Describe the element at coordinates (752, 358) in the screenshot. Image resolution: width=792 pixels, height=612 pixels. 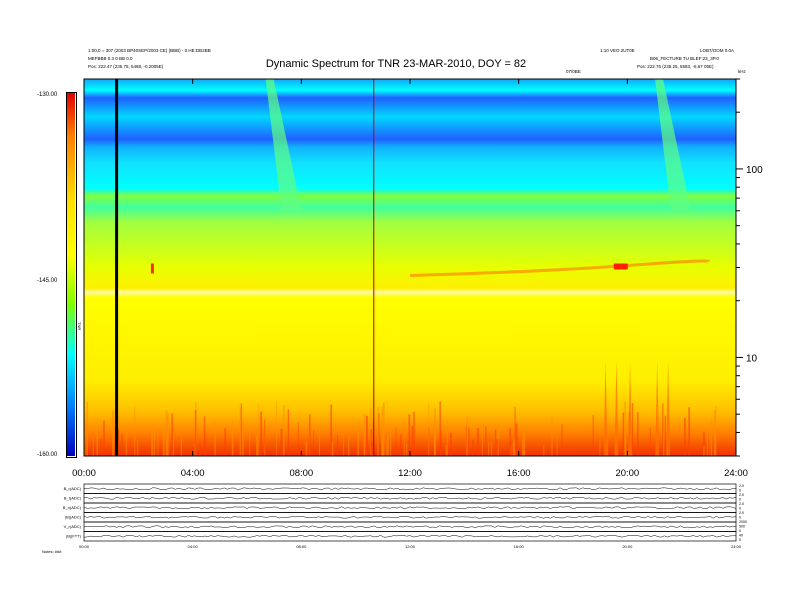
I see `y-tick-label: 10` at that location.